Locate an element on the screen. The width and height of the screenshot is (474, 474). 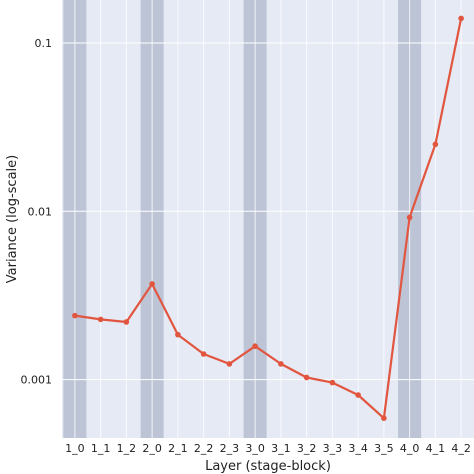
y-tick-labels: 0.001 0.01 0.1 is located at coordinates (37, 212).